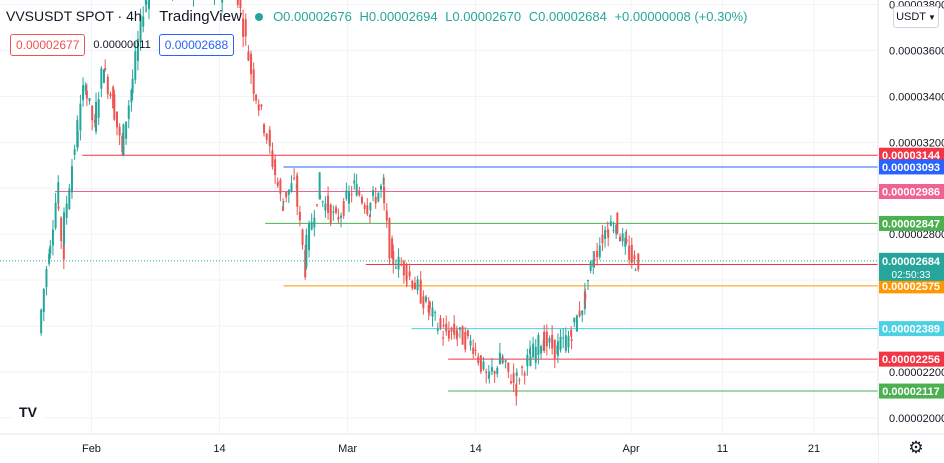  What do you see at coordinates (916, 52) in the screenshot?
I see `price-tick-label: 0.00003600` at bounding box center [916, 52].